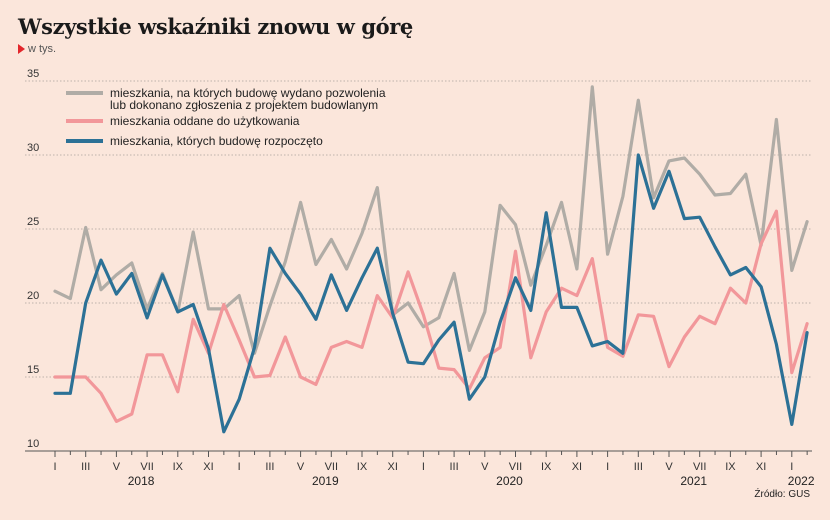 The image size is (830, 520). I want to click on y-tick-label-25: 25, so click(33, 222).